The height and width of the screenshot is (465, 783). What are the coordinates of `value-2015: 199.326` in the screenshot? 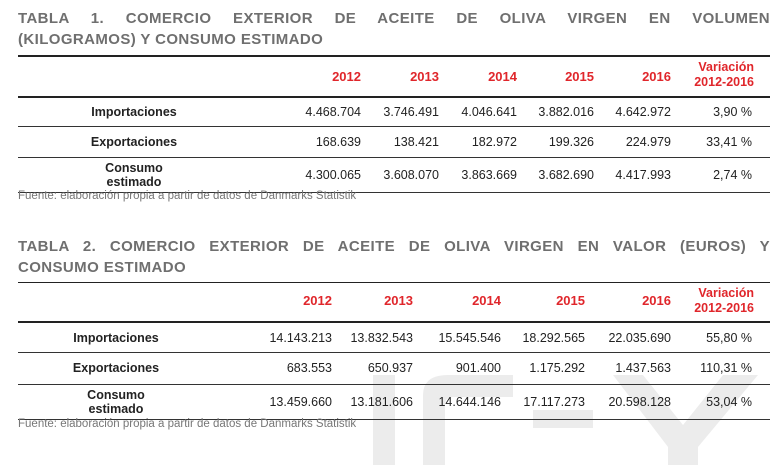 It's located at (571, 142).